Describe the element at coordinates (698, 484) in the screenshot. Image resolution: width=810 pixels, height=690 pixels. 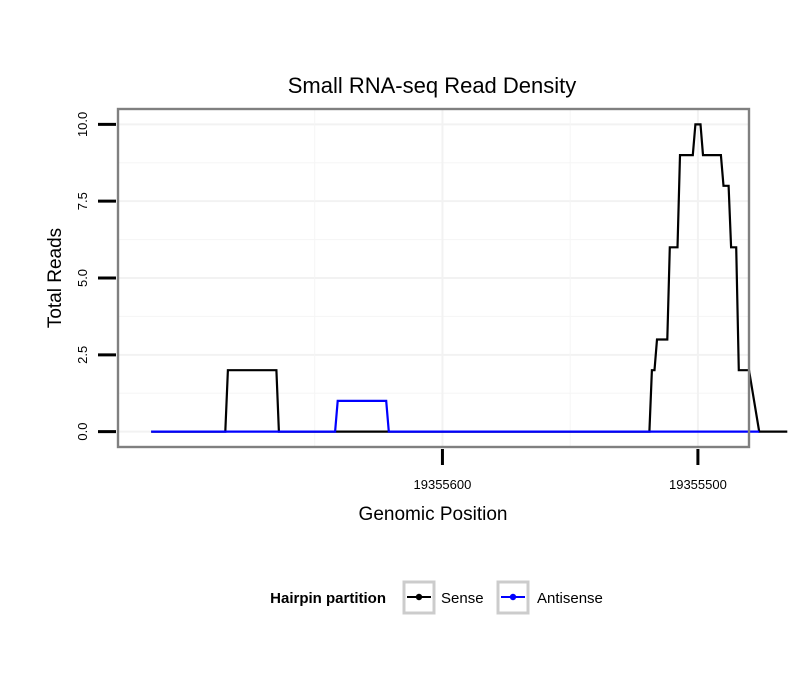
I see `x-tick-label: 19355500` at that location.